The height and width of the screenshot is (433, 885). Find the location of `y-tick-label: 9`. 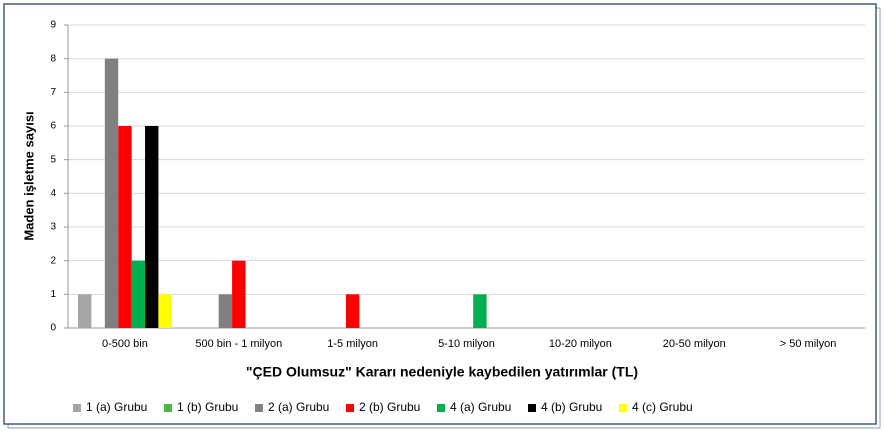

y-tick-label: 9 is located at coordinates (53, 25).